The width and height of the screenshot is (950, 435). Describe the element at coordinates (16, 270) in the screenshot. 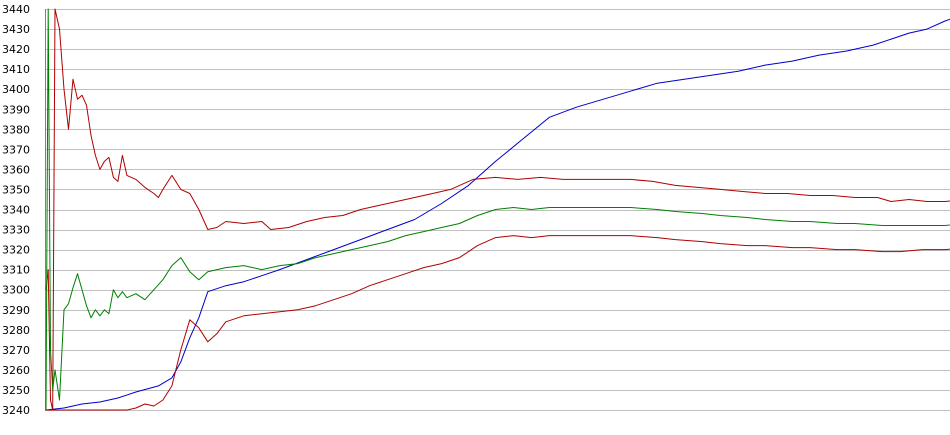

I see `y-tick-label: 3310` at that location.